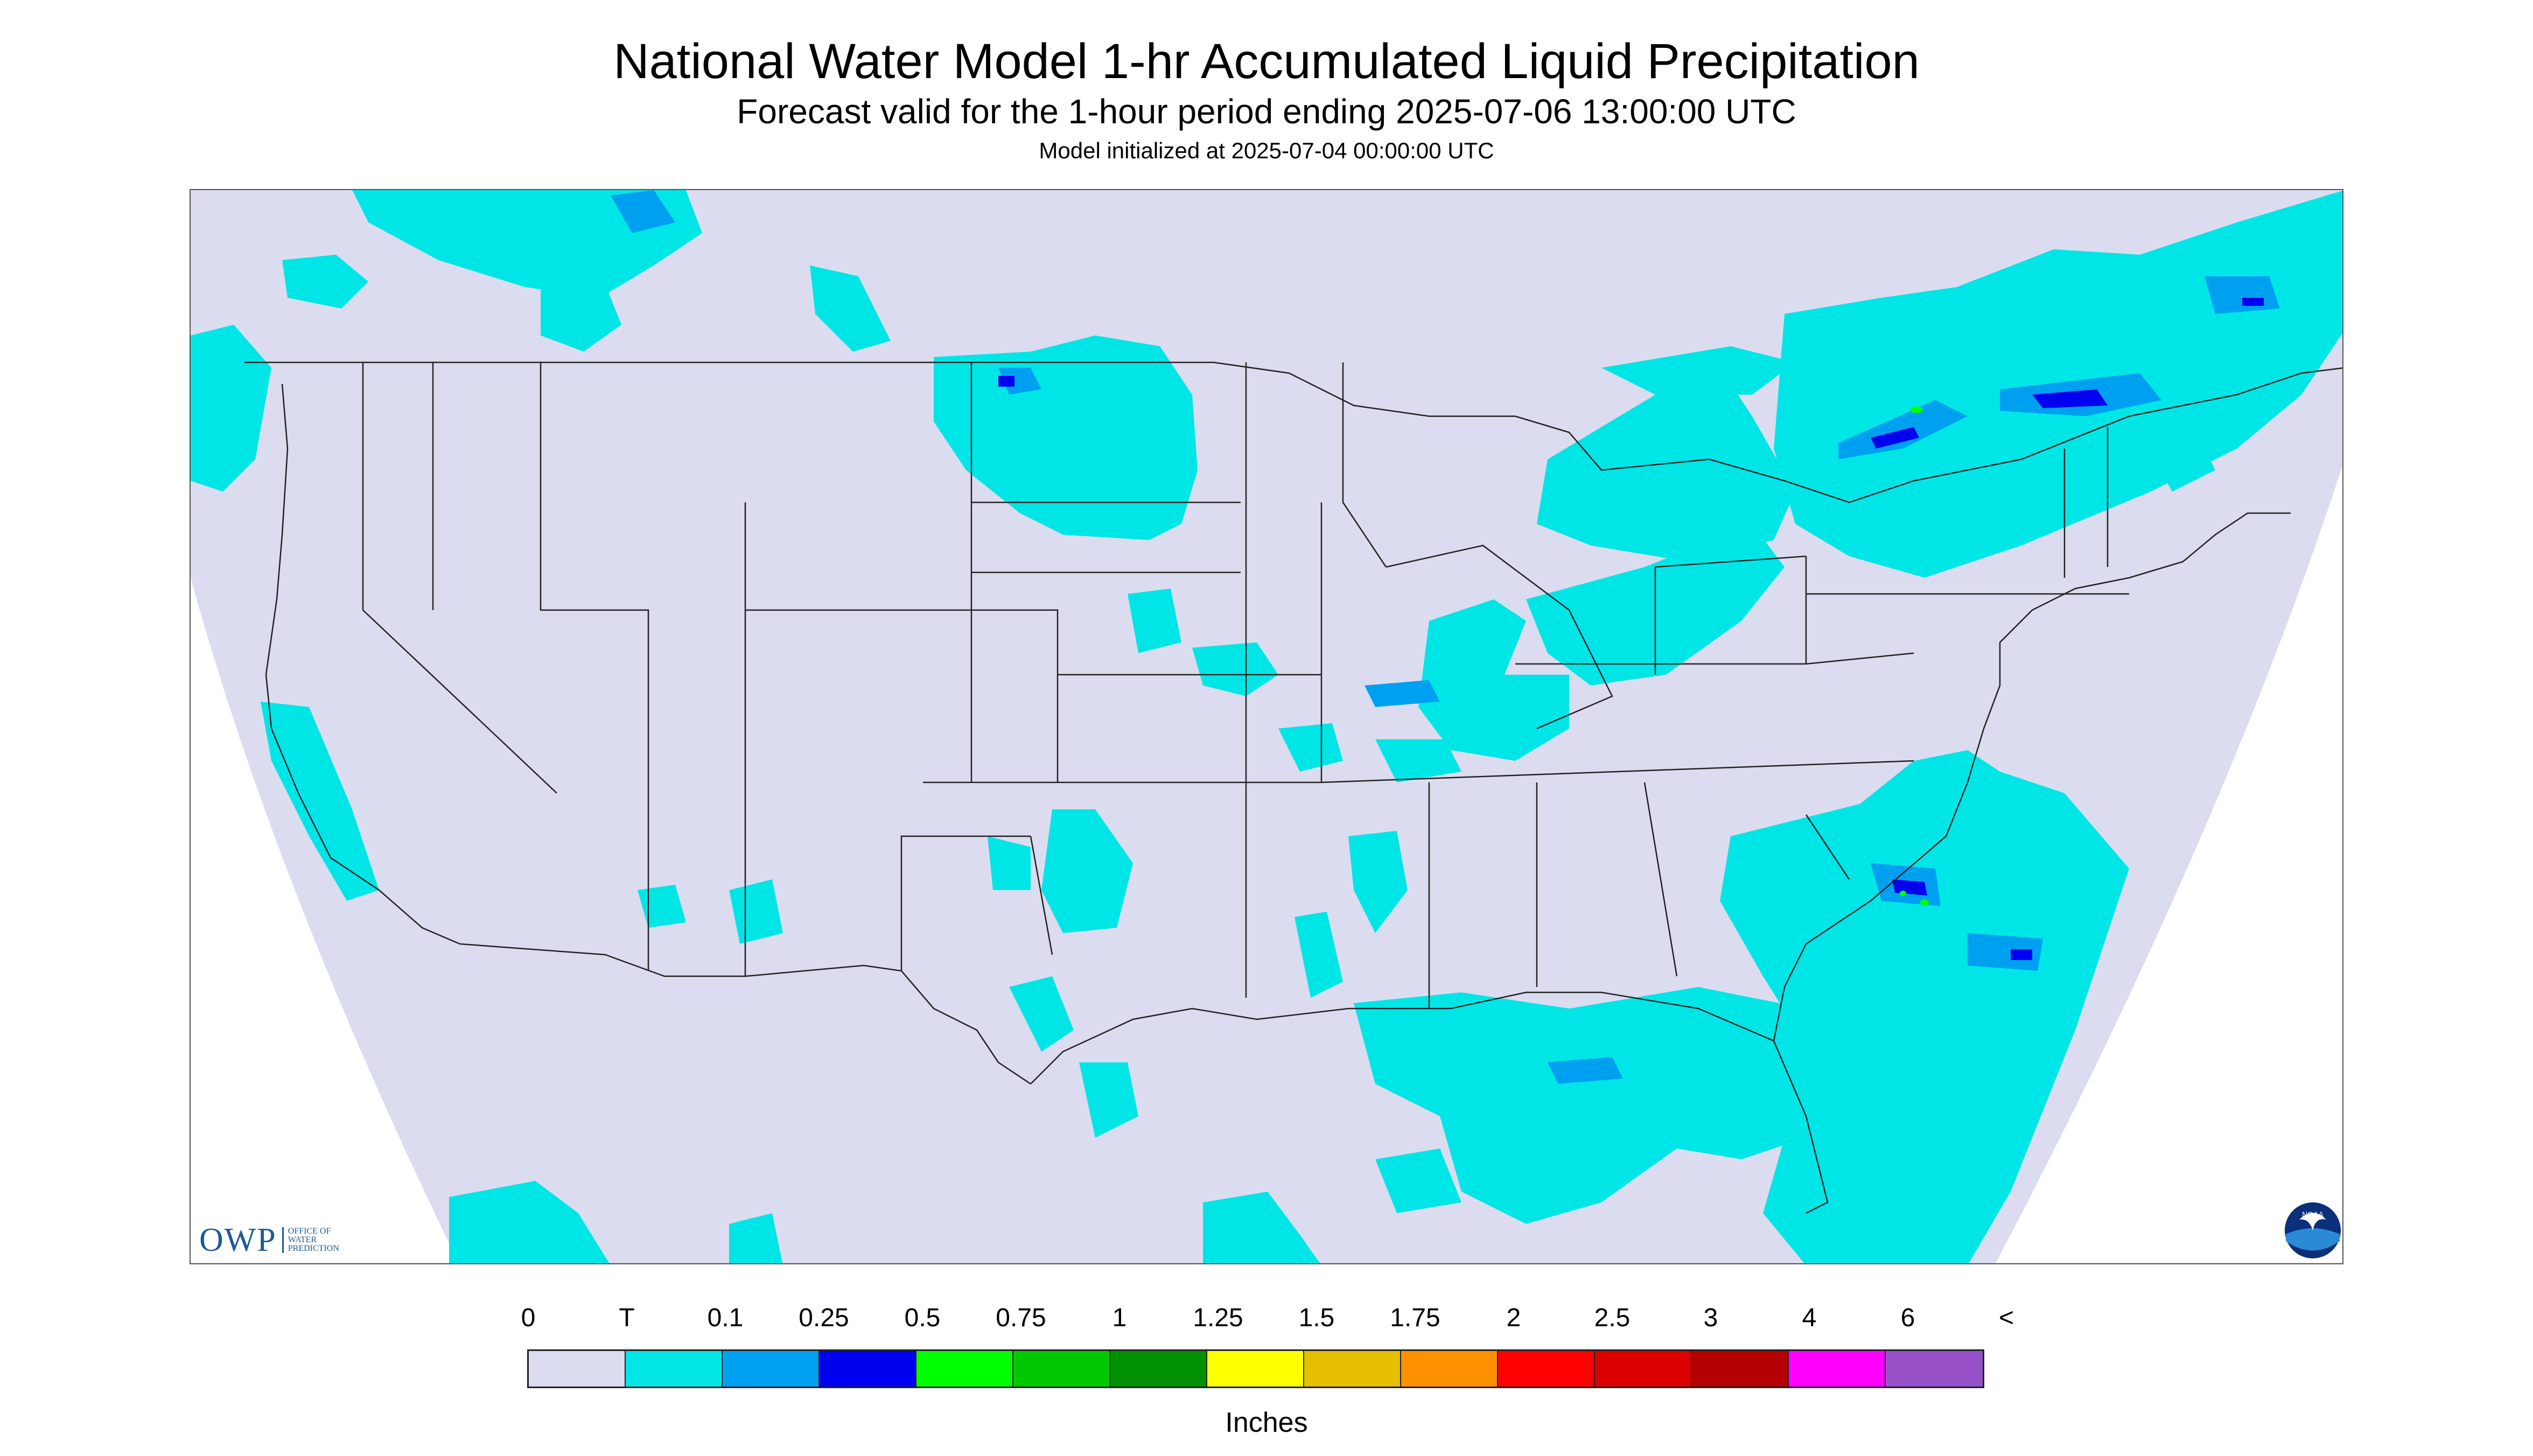 The width and height of the screenshot is (2533, 1456). What do you see at coordinates (238, 1239) in the screenshot?
I see `owp-logo-mark: OWP` at bounding box center [238, 1239].